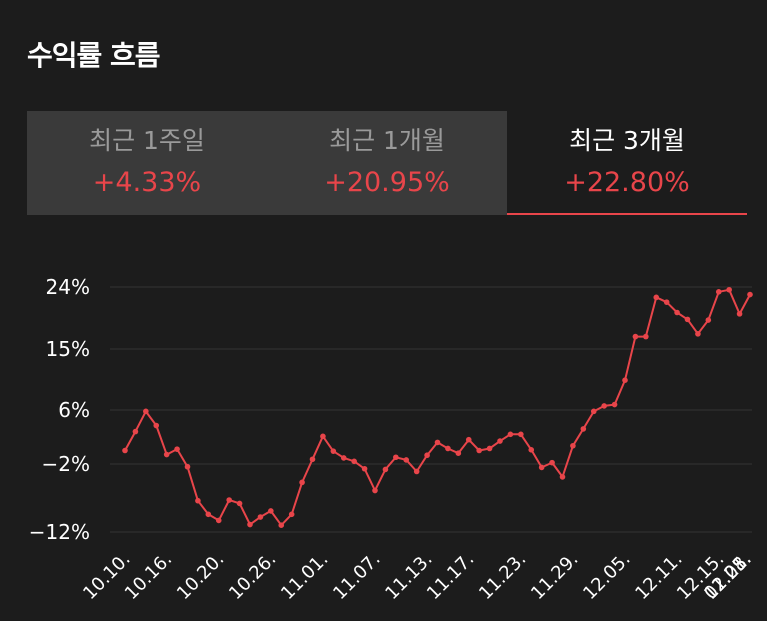 The width and height of the screenshot is (767, 621). Describe the element at coordinates (627, 163) in the screenshot. I see `tab-3-months: 최근 3개월 +22.80%` at that location.